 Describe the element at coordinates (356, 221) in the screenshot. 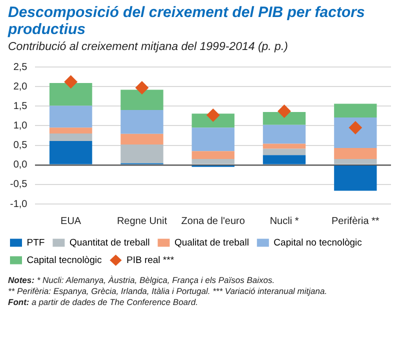

I see `x-tick-label: Perifèria **` at that location.